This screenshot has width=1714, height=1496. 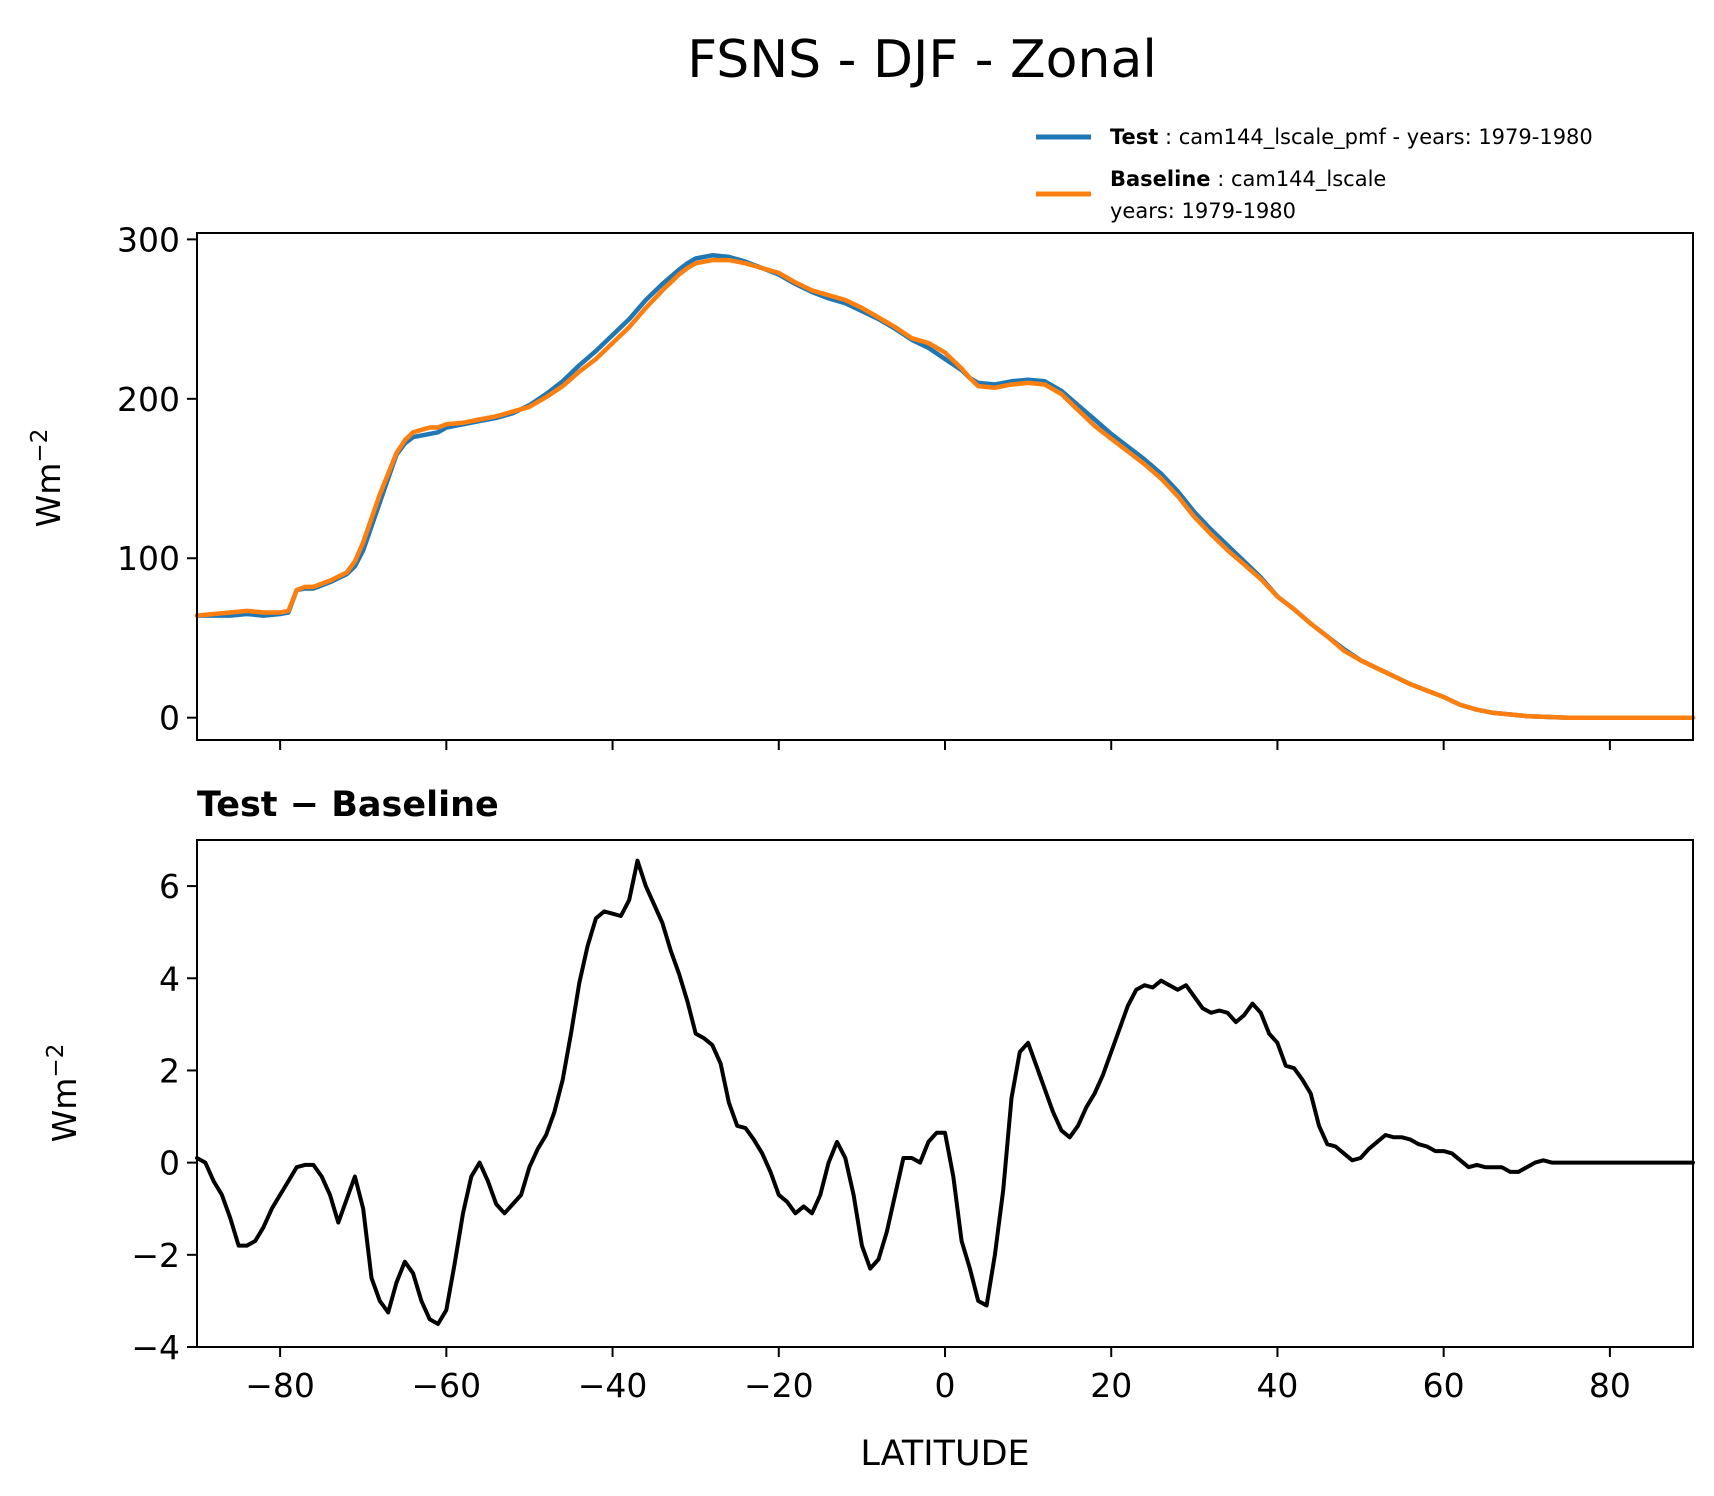 What do you see at coordinates (169, 886) in the screenshot?
I see `bottom-ytick-label: 6` at bounding box center [169, 886].